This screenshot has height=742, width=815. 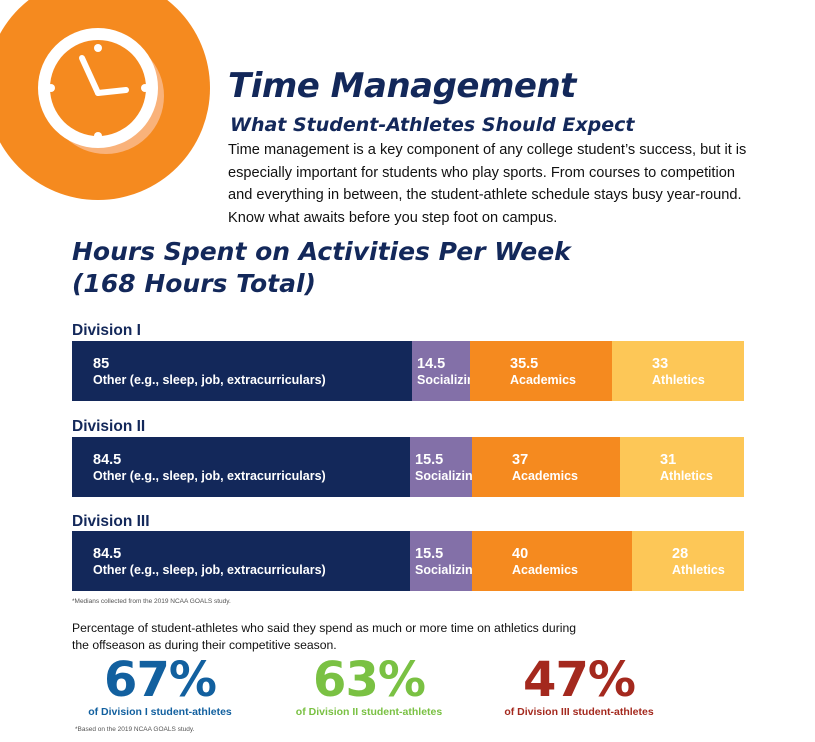 What do you see at coordinates (552, 561) in the screenshot?
I see `bar-segment: 40 Academics` at bounding box center [552, 561].